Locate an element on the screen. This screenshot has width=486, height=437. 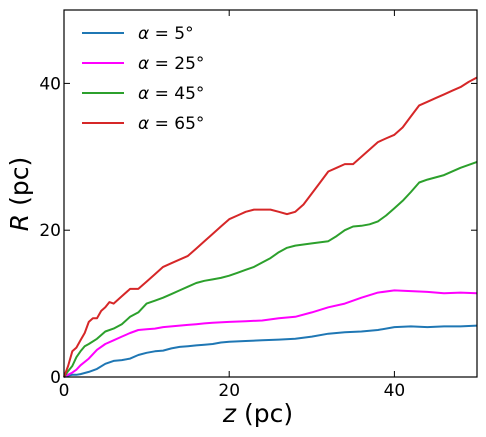
legend: α = 5° α = 25° α = 45° α = 65° is located at coordinates (143, 79).